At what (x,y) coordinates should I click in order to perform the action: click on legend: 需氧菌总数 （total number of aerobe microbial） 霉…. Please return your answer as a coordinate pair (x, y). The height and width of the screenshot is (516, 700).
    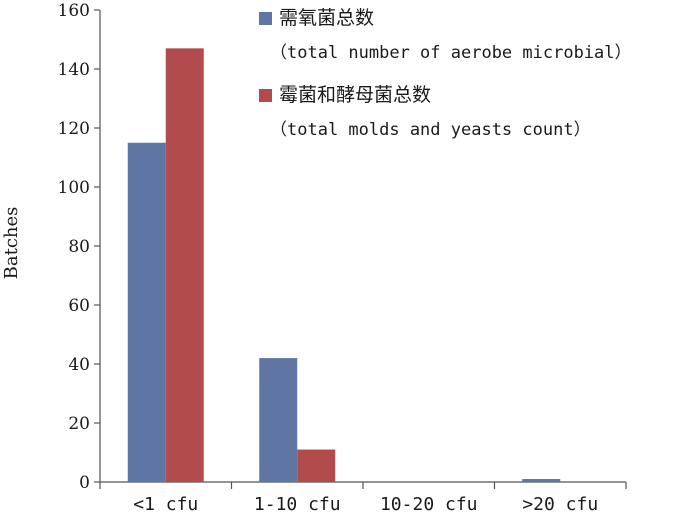
    Looking at the image, I should click on (445, 73).